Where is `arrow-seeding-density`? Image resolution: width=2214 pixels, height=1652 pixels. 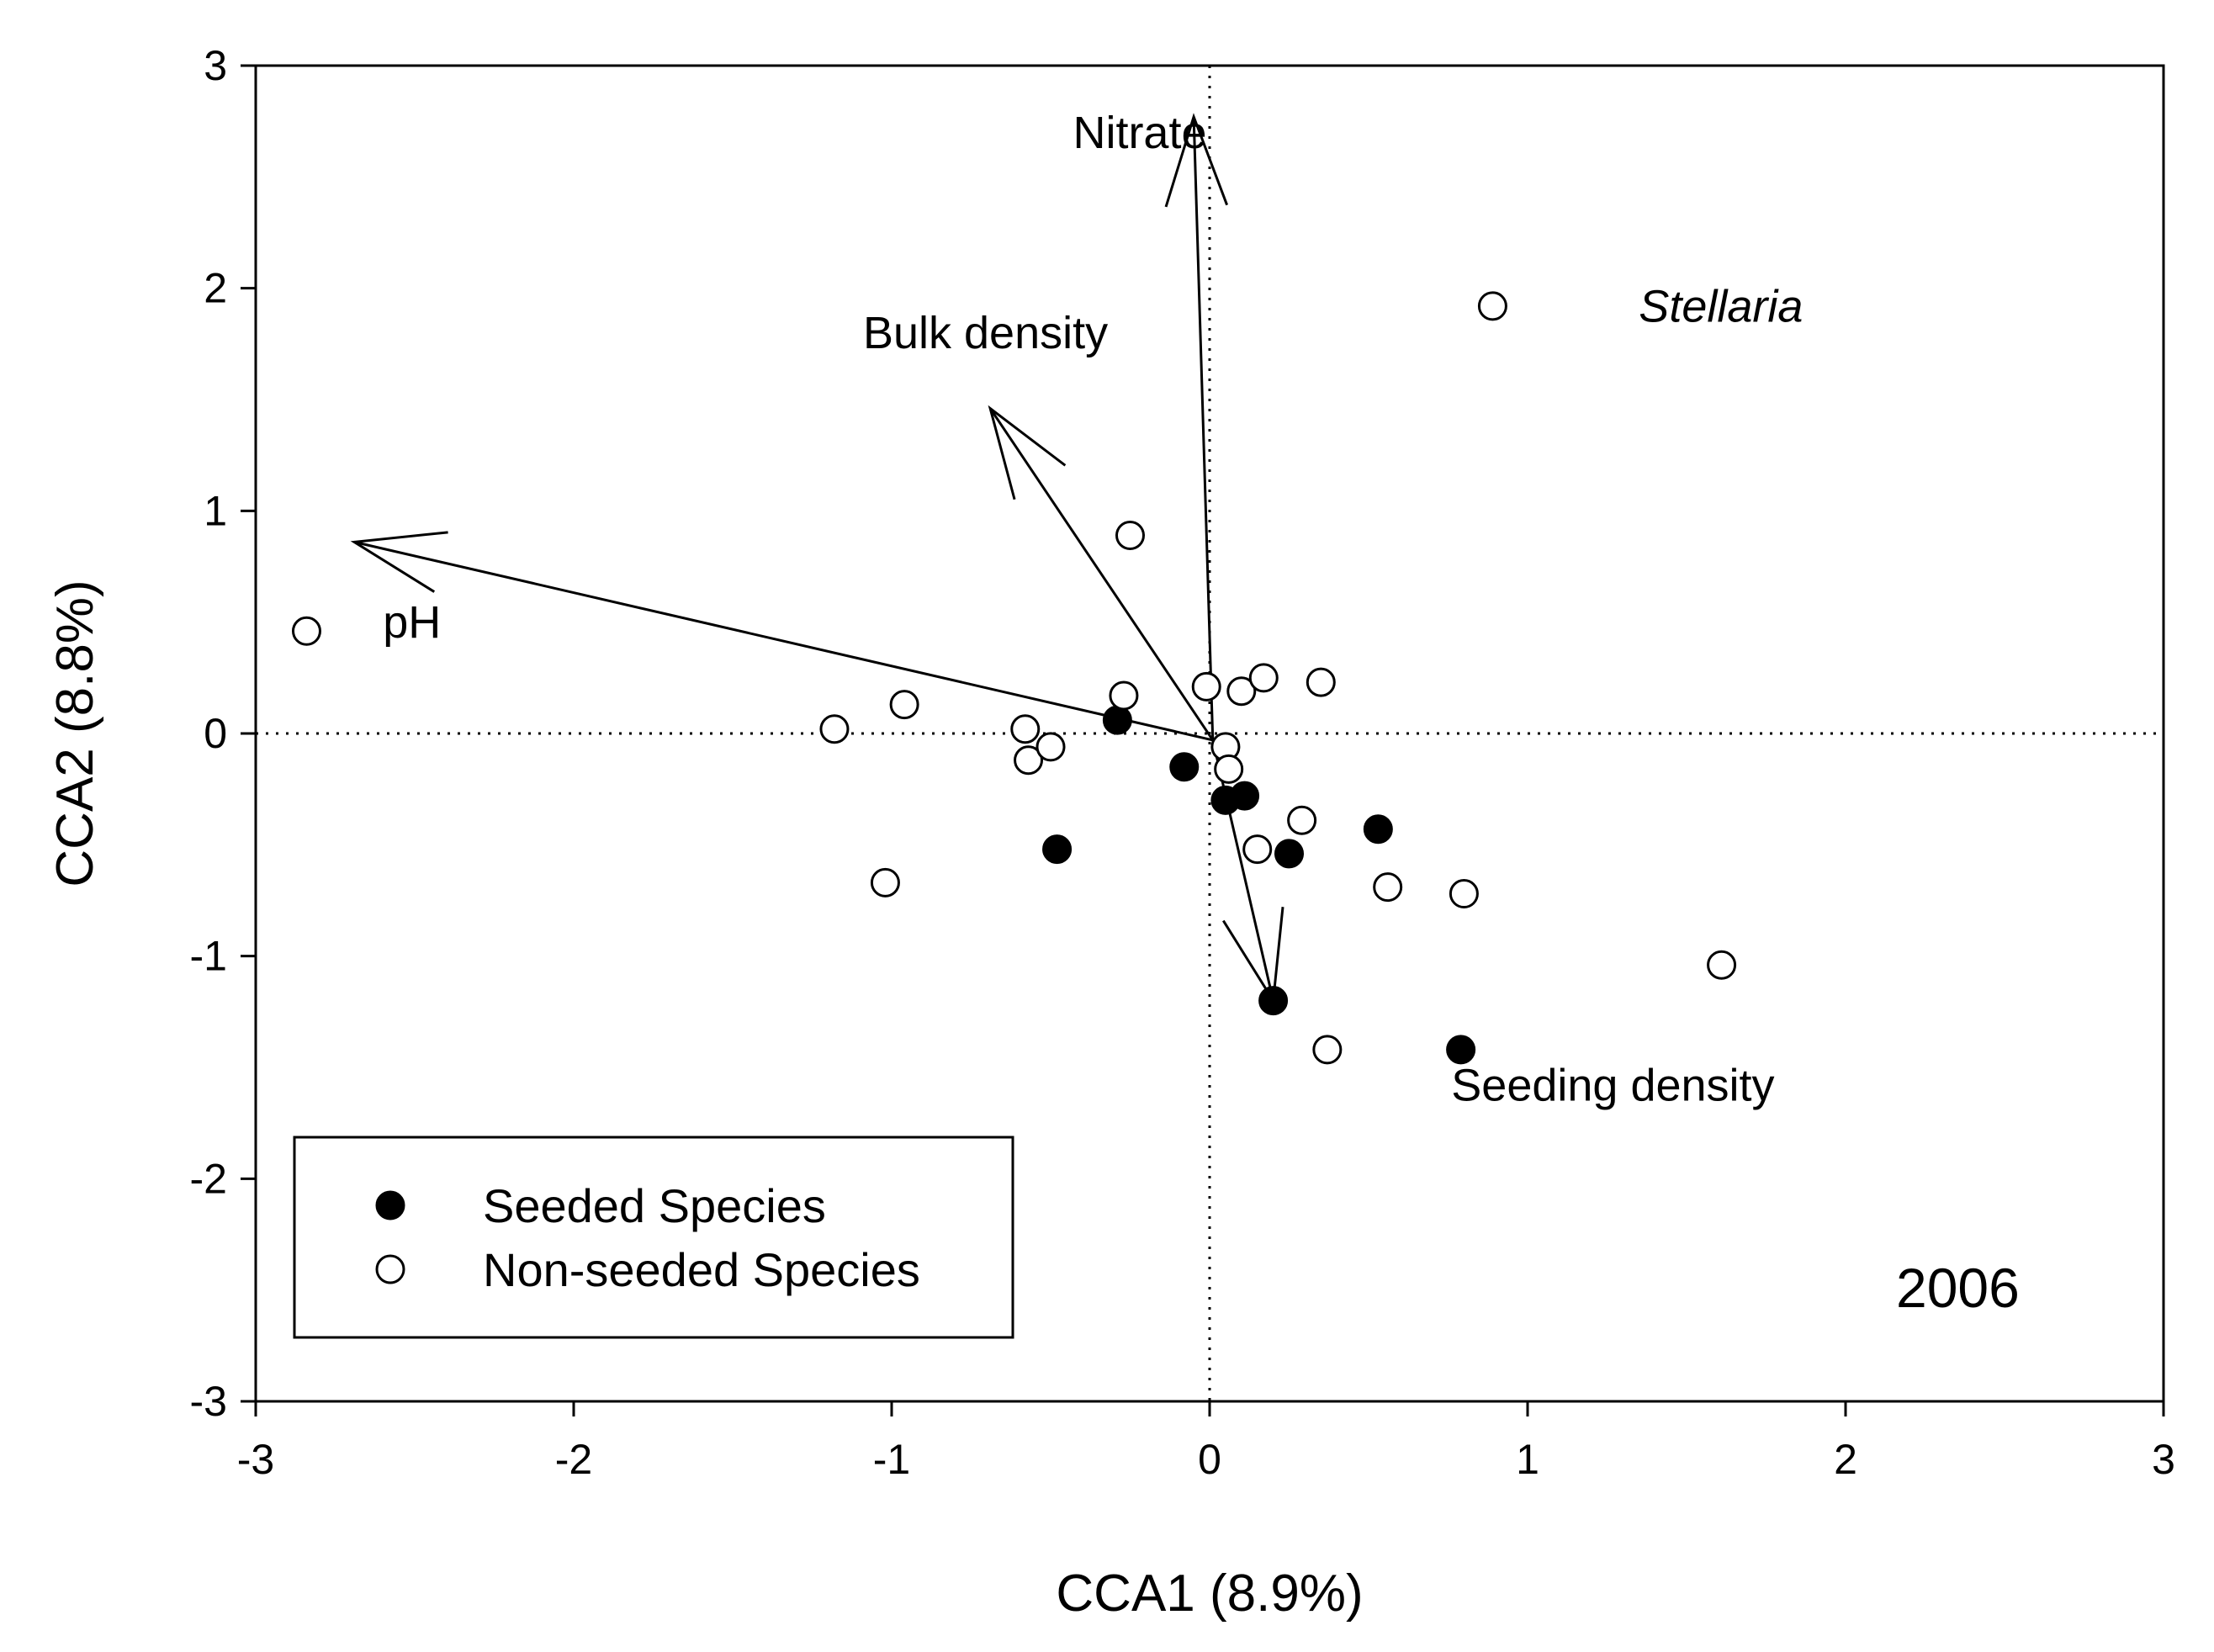 arrow-seeding-density is located at coordinates (1243, 870).